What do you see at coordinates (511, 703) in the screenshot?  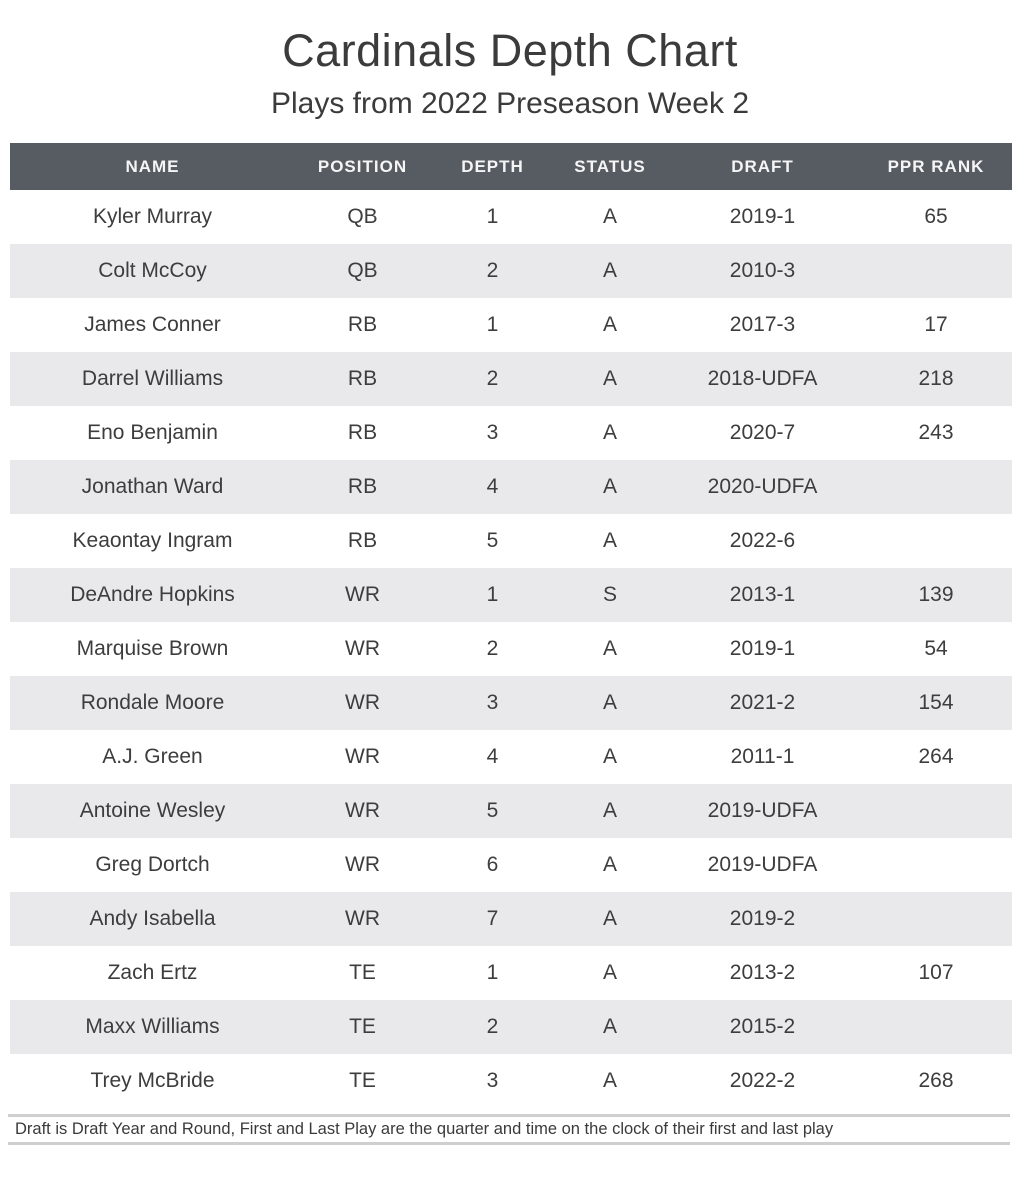 I see `table-row: Rondale Moore WR 3 A 2021-2 154` at bounding box center [511, 703].